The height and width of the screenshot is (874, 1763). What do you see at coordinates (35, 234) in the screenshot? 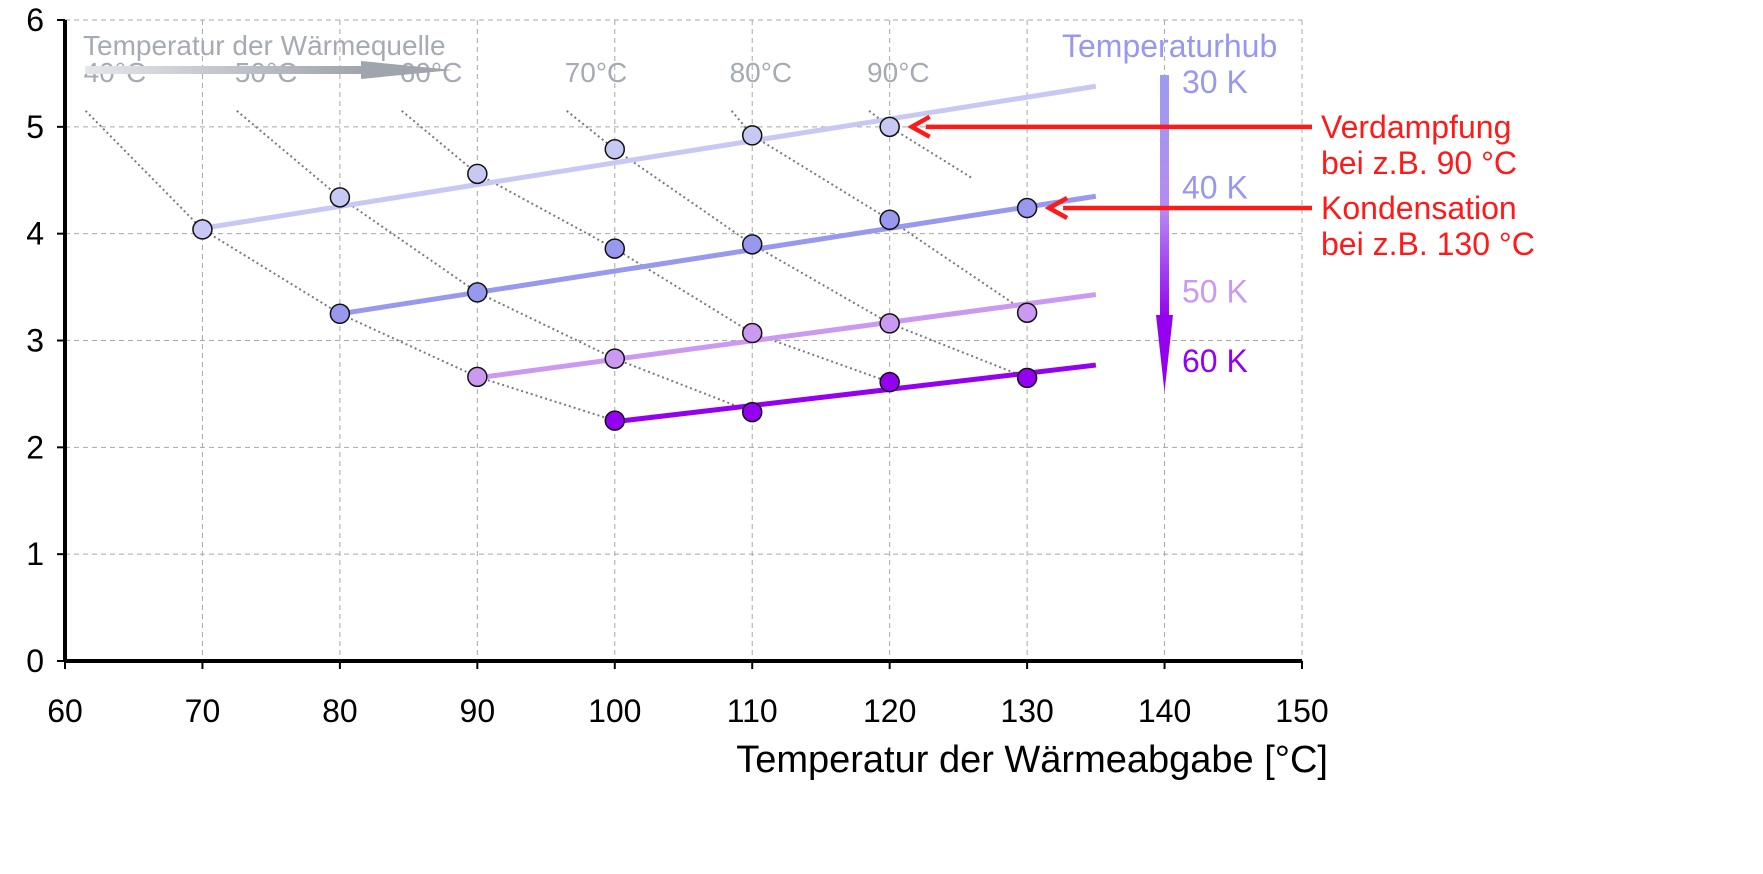
I see `y-tick-label: 4` at bounding box center [35, 234].